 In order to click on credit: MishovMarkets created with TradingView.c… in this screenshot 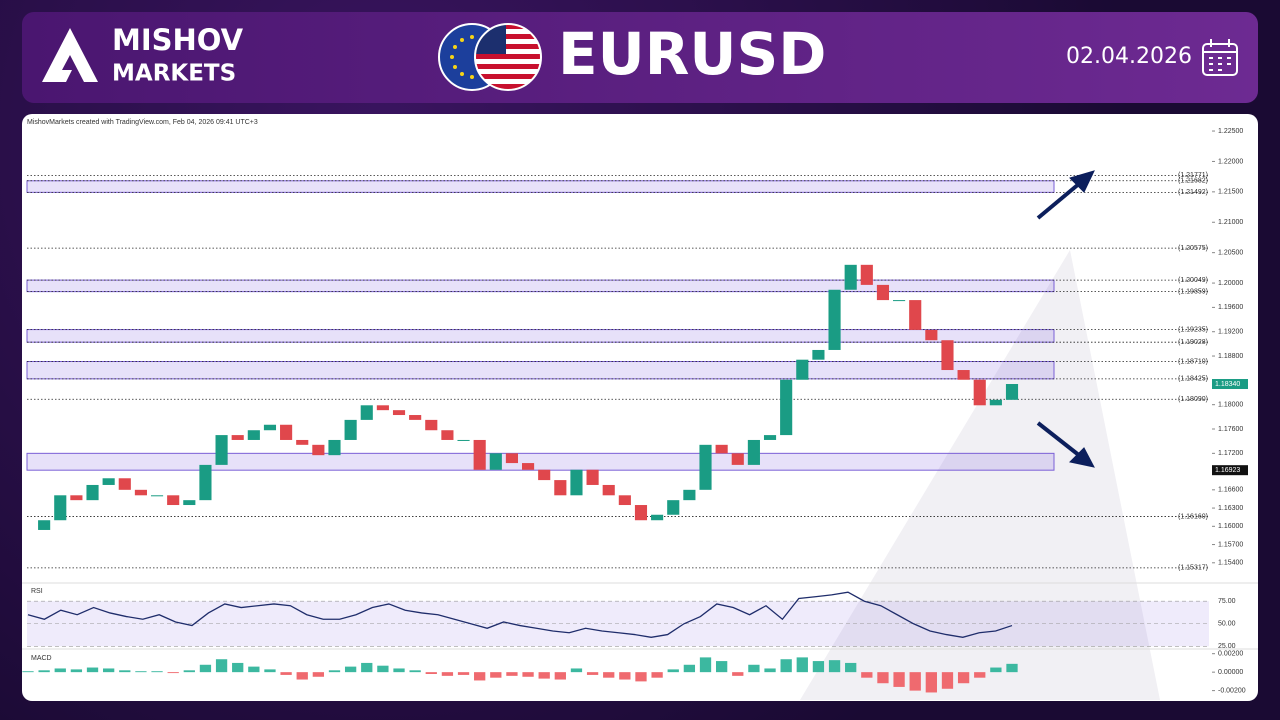, I will do `click(142, 122)`.